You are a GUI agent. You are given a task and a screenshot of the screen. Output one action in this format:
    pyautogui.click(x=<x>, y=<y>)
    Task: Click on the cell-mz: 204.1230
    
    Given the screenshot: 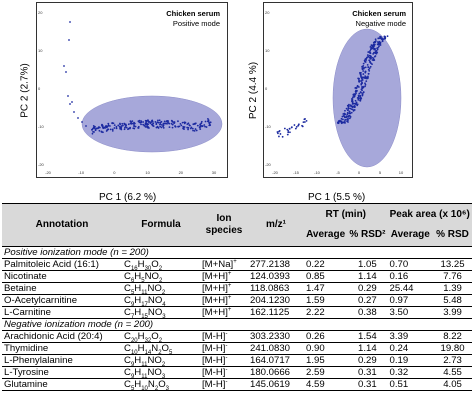 What is the action you would take?
    pyautogui.click(x=276, y=300)
    